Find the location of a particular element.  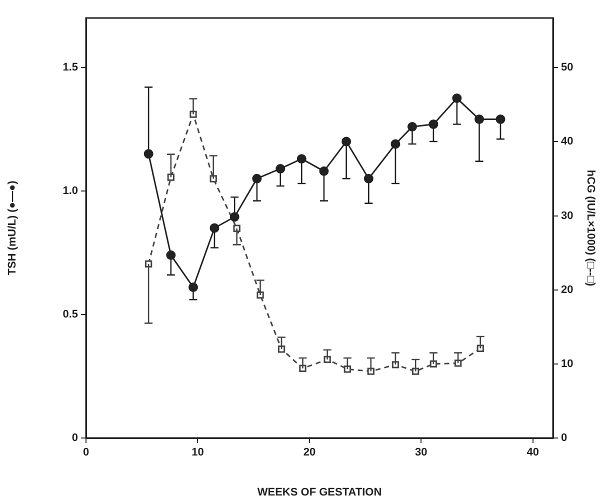

y2-tick-label: 40 is located at coordinates (567, 142).